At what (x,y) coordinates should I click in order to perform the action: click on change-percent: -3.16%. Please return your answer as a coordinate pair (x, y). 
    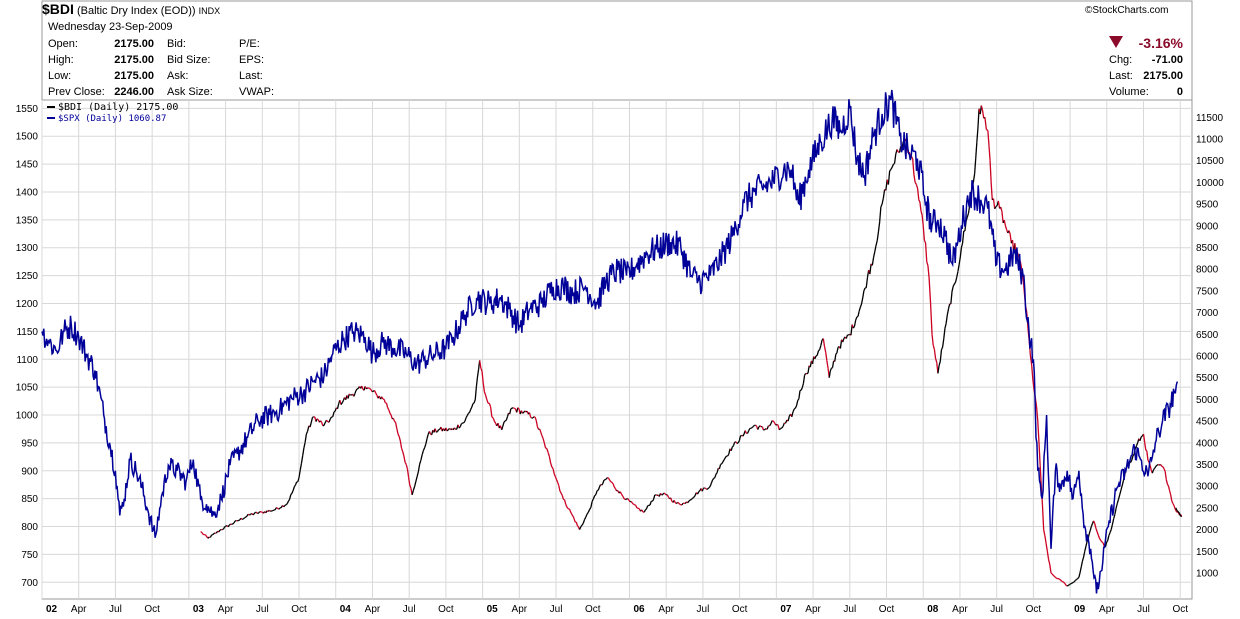
    Looking at the image, I should click on (1160, 43).